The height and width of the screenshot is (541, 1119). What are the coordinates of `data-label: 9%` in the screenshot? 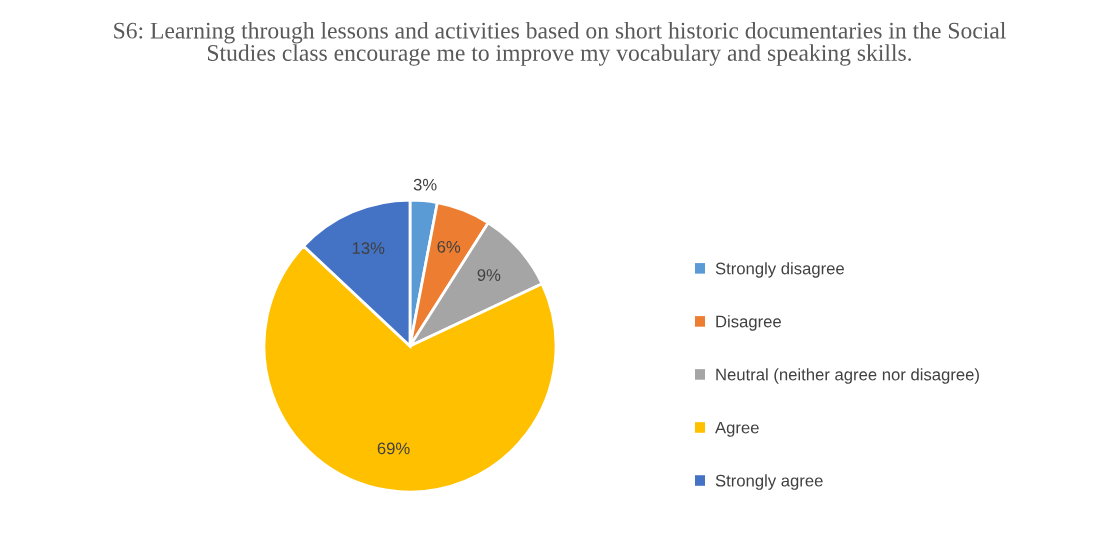 It's located at (489, 275).